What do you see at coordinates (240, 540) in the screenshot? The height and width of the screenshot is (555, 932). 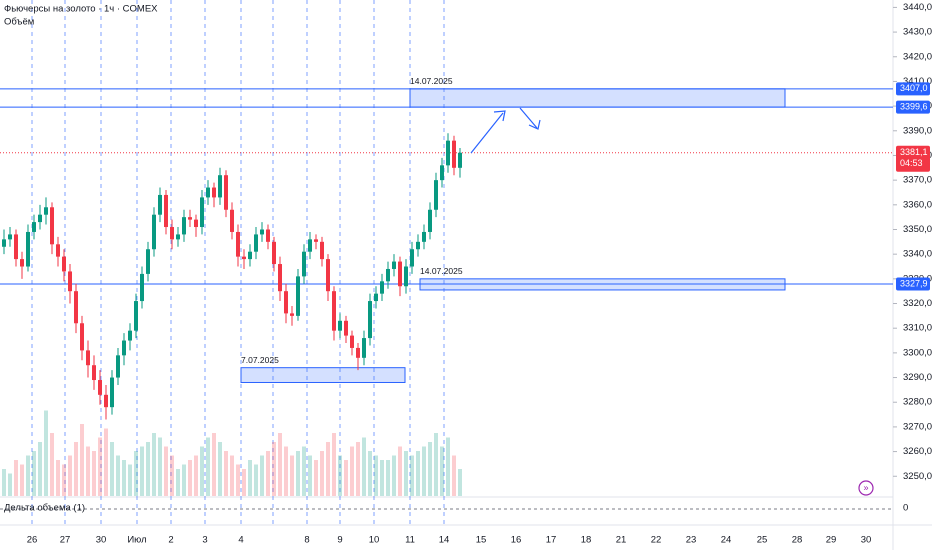 I see `x-tick-label: 4` at bounding box center [240, 540].